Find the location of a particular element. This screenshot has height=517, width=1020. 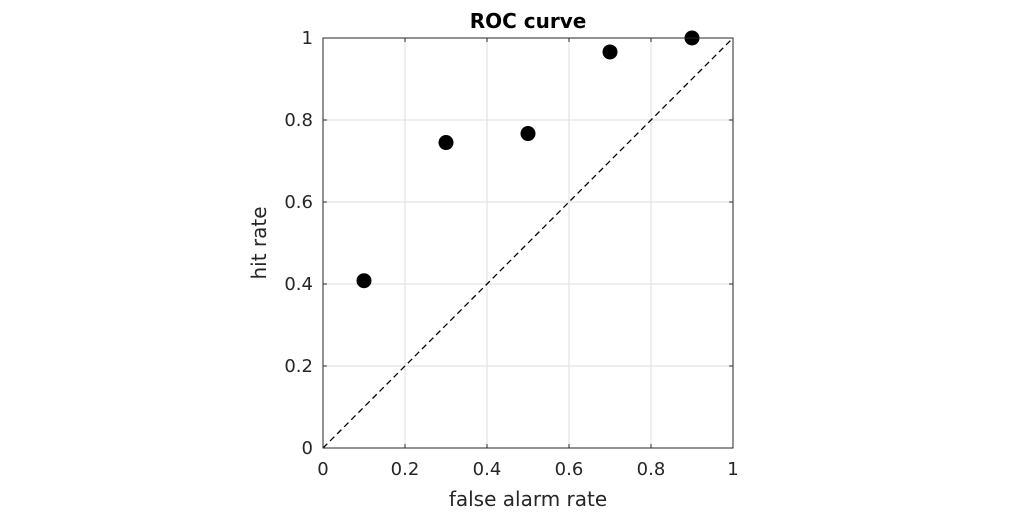

y-tick-label-0: 0 is located at coordinates (307, 448).